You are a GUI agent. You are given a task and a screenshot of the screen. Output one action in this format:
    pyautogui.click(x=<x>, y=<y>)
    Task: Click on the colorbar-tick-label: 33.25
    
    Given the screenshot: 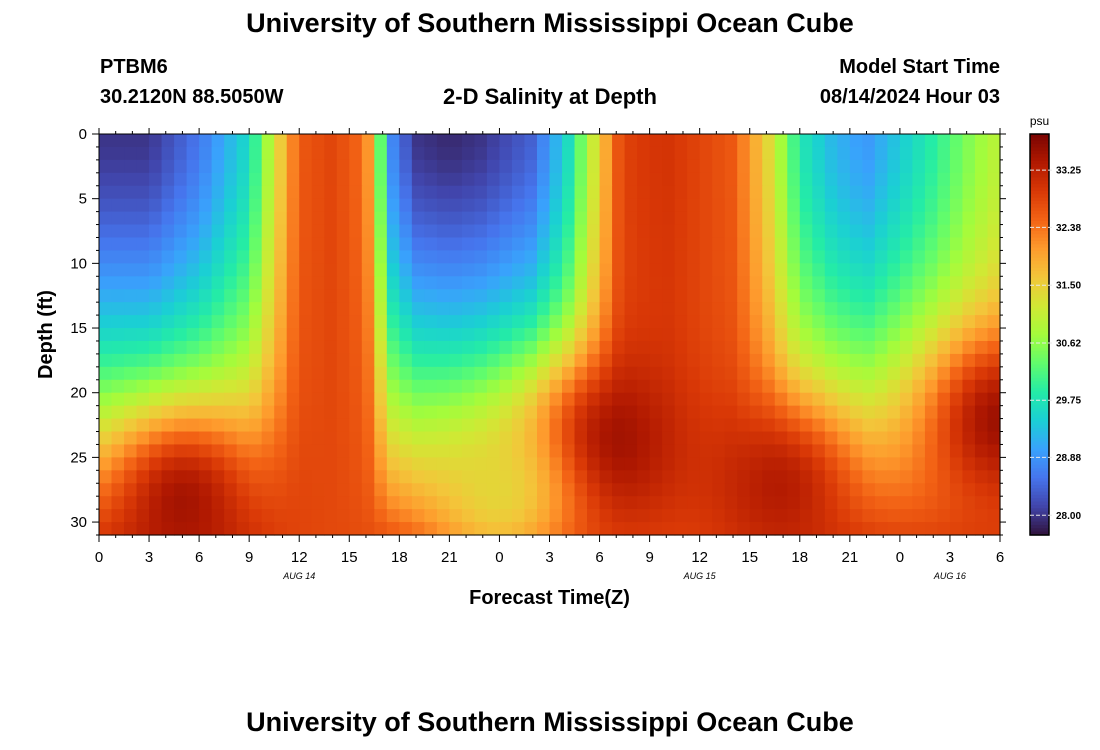 What is the action you would take?
    pyautogui.click(x=1068, y=171)
    